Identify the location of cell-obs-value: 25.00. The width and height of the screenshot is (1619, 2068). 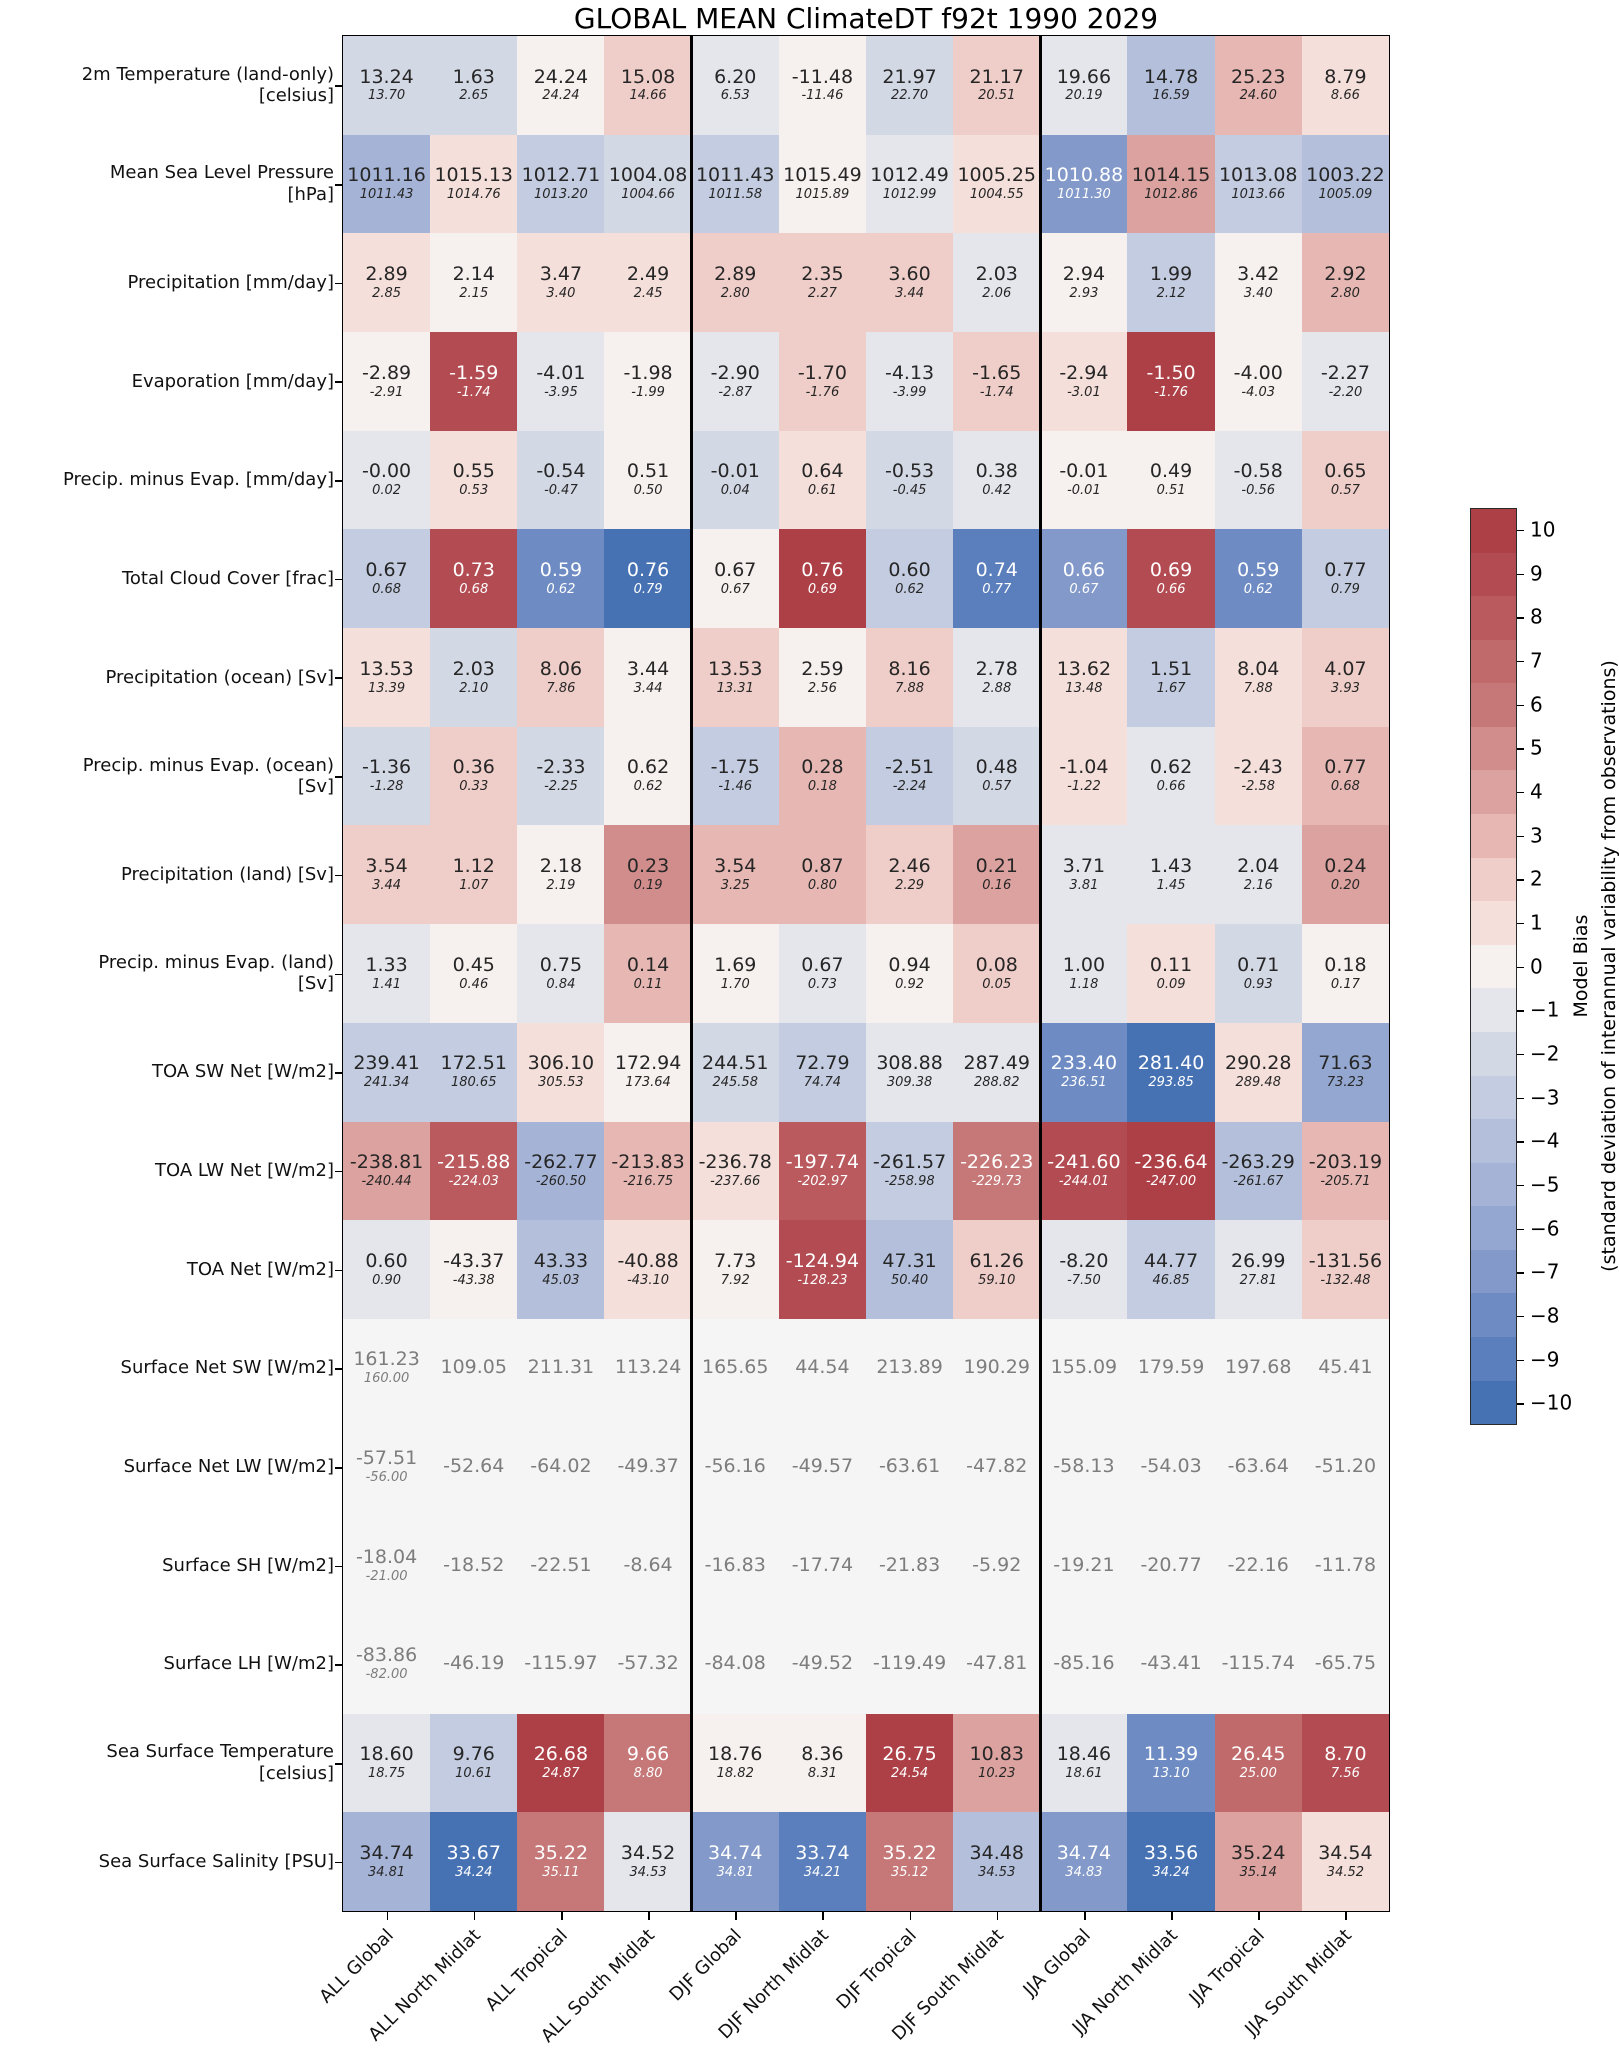
(1258, 1774).